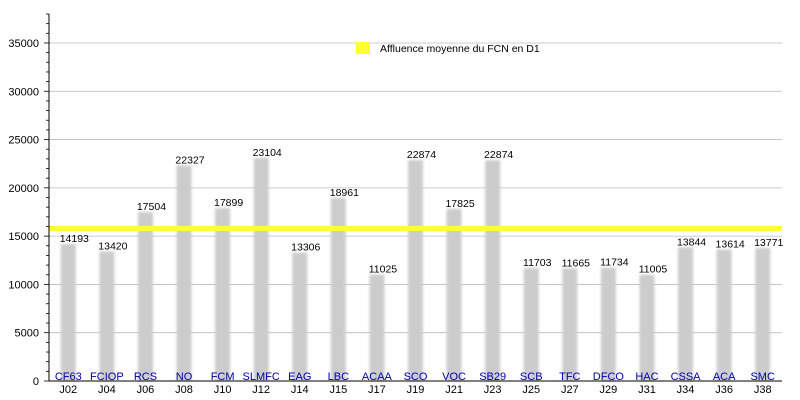 This screenshot has height=400, width=800. Describe the element at coordinates (107, 390) in the screenshot. I see `round-label: J04` at that location.